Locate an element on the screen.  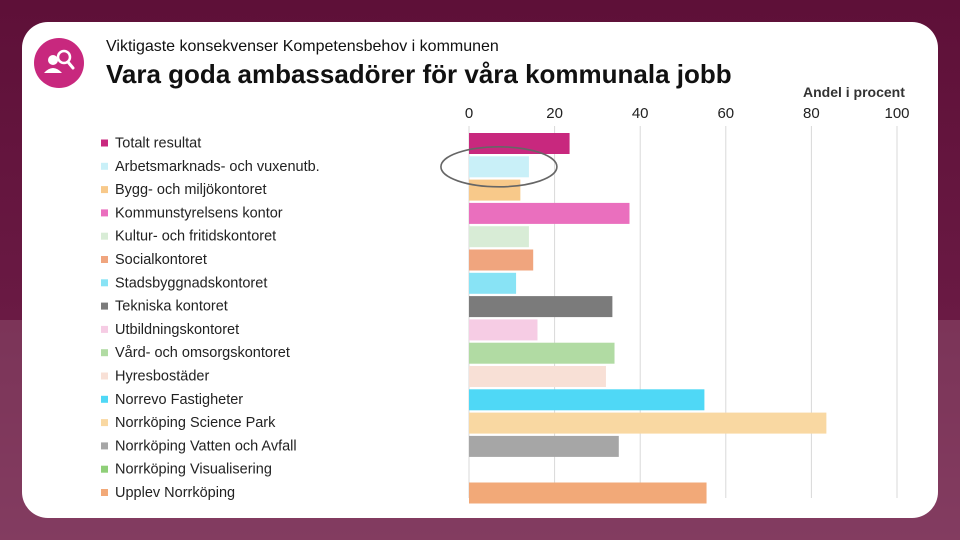
x-tick-label: 60 is located at coordinates (725, 113).